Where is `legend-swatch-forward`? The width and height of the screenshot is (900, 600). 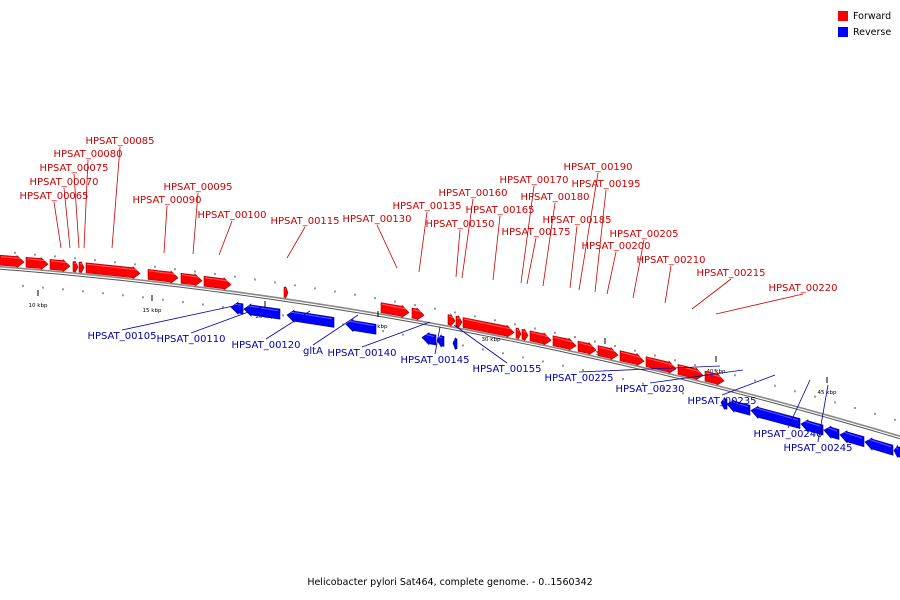
legend-swatch-forward is located at coordinates (843, 16).